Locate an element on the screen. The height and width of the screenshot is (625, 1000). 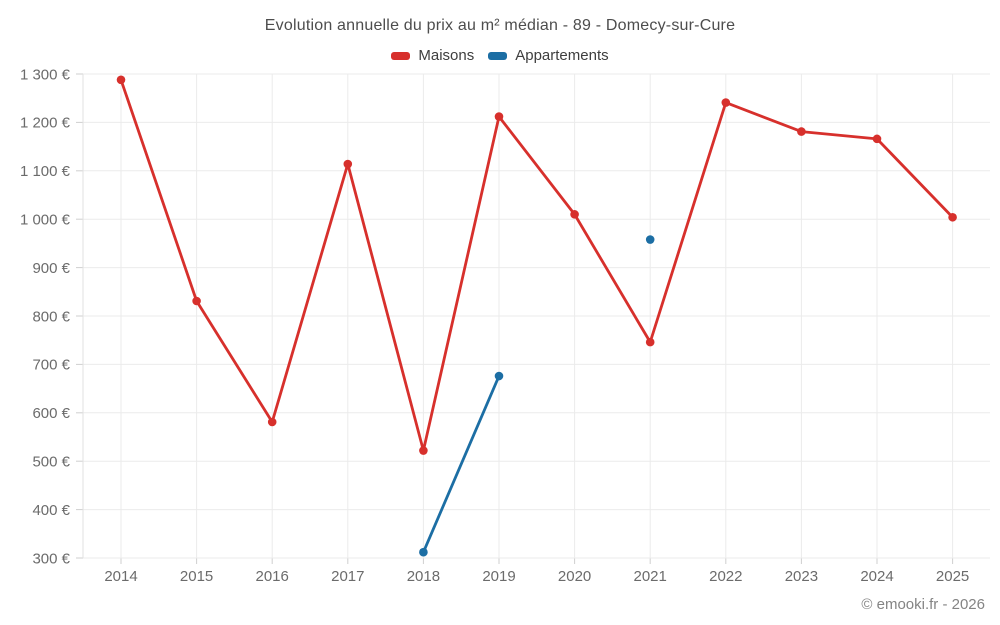
maisons-legend-swatch-icon is located at coordinates (401, 55).